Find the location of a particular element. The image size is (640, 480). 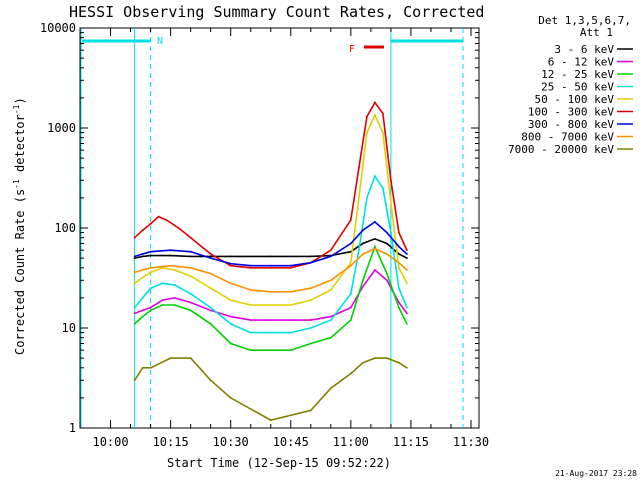

legend-label: 6 - 12 keV is located at coordinates (581, 62).